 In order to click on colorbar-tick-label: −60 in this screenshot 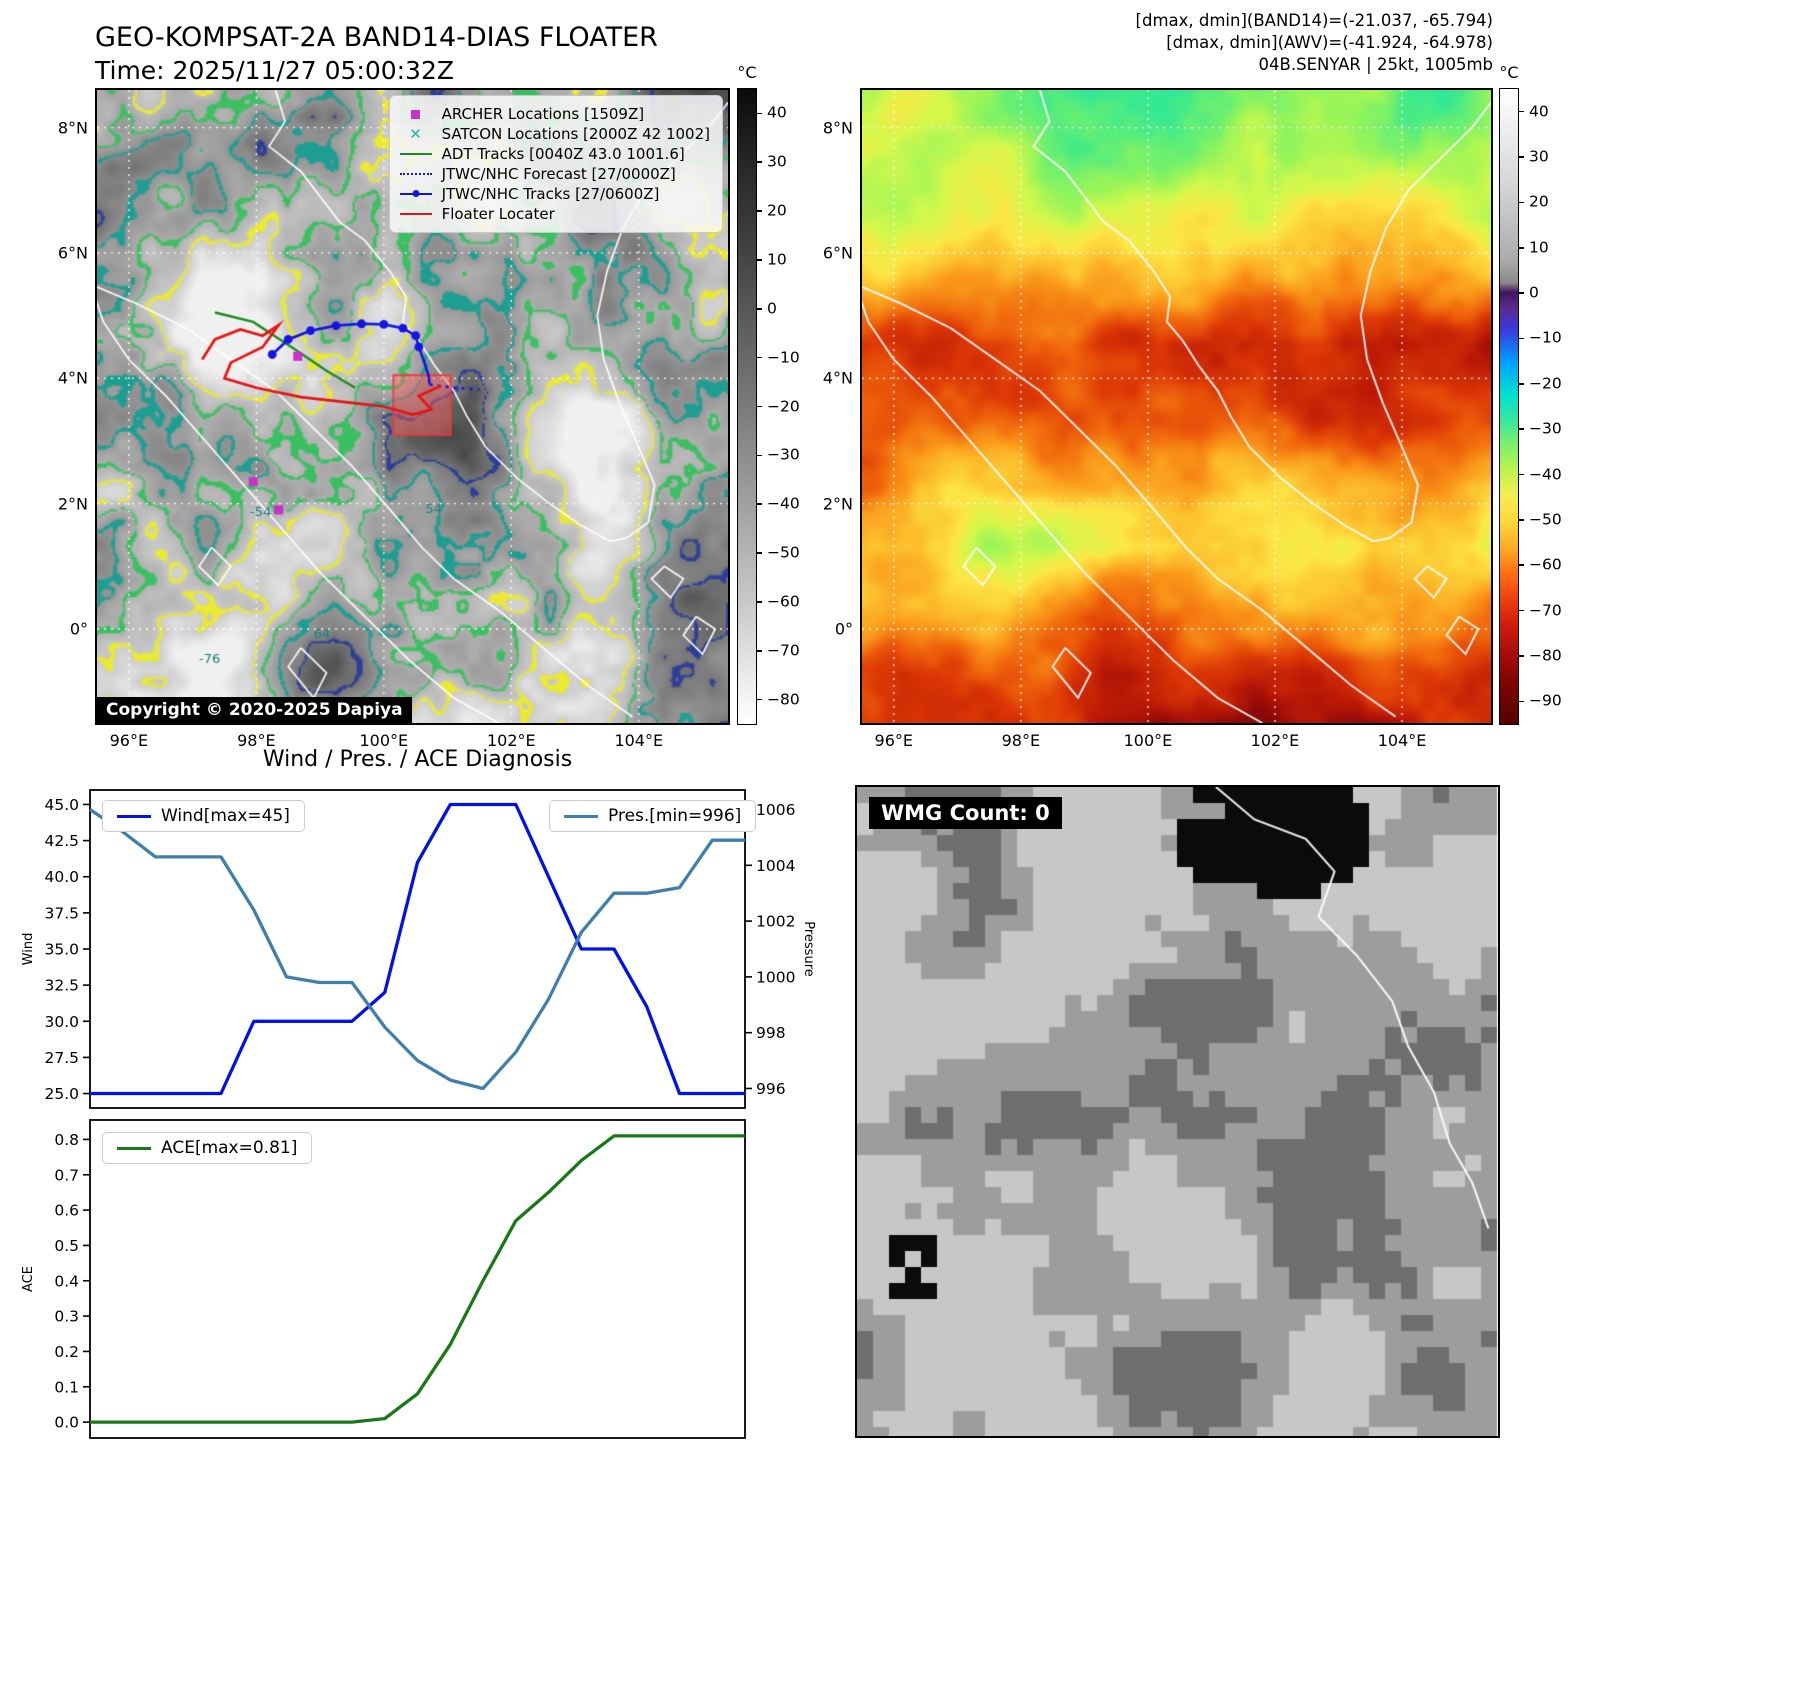, I will do `click(783, 601)`.